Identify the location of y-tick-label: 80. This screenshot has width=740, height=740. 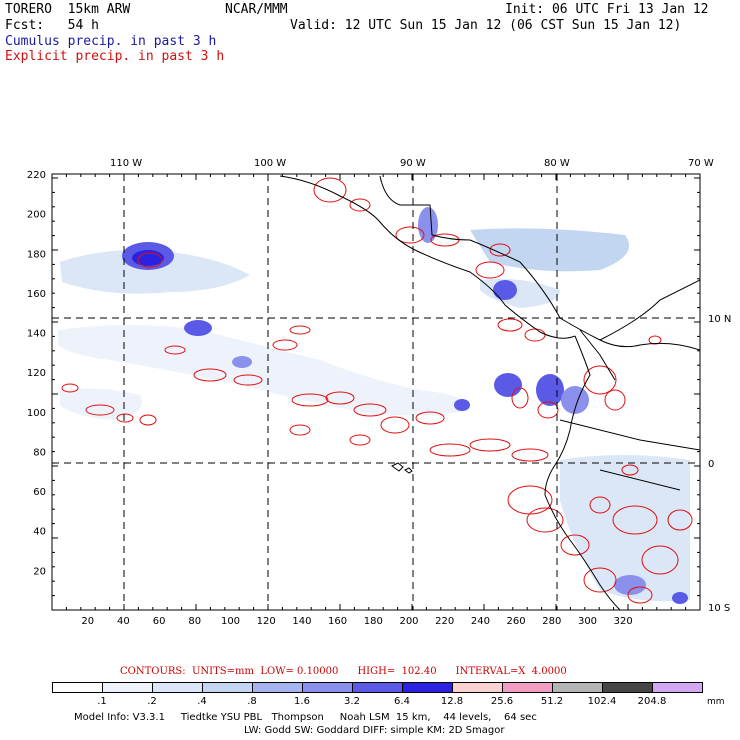
(39, 452).